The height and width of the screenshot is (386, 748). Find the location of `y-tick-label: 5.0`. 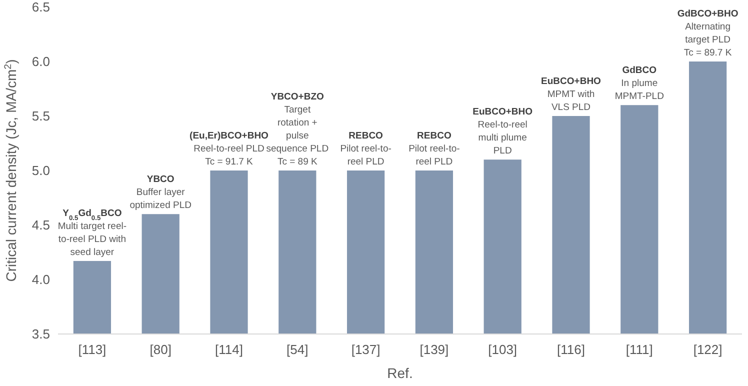

y-tick-label: 5.0 is located at coordinates (41, 170).